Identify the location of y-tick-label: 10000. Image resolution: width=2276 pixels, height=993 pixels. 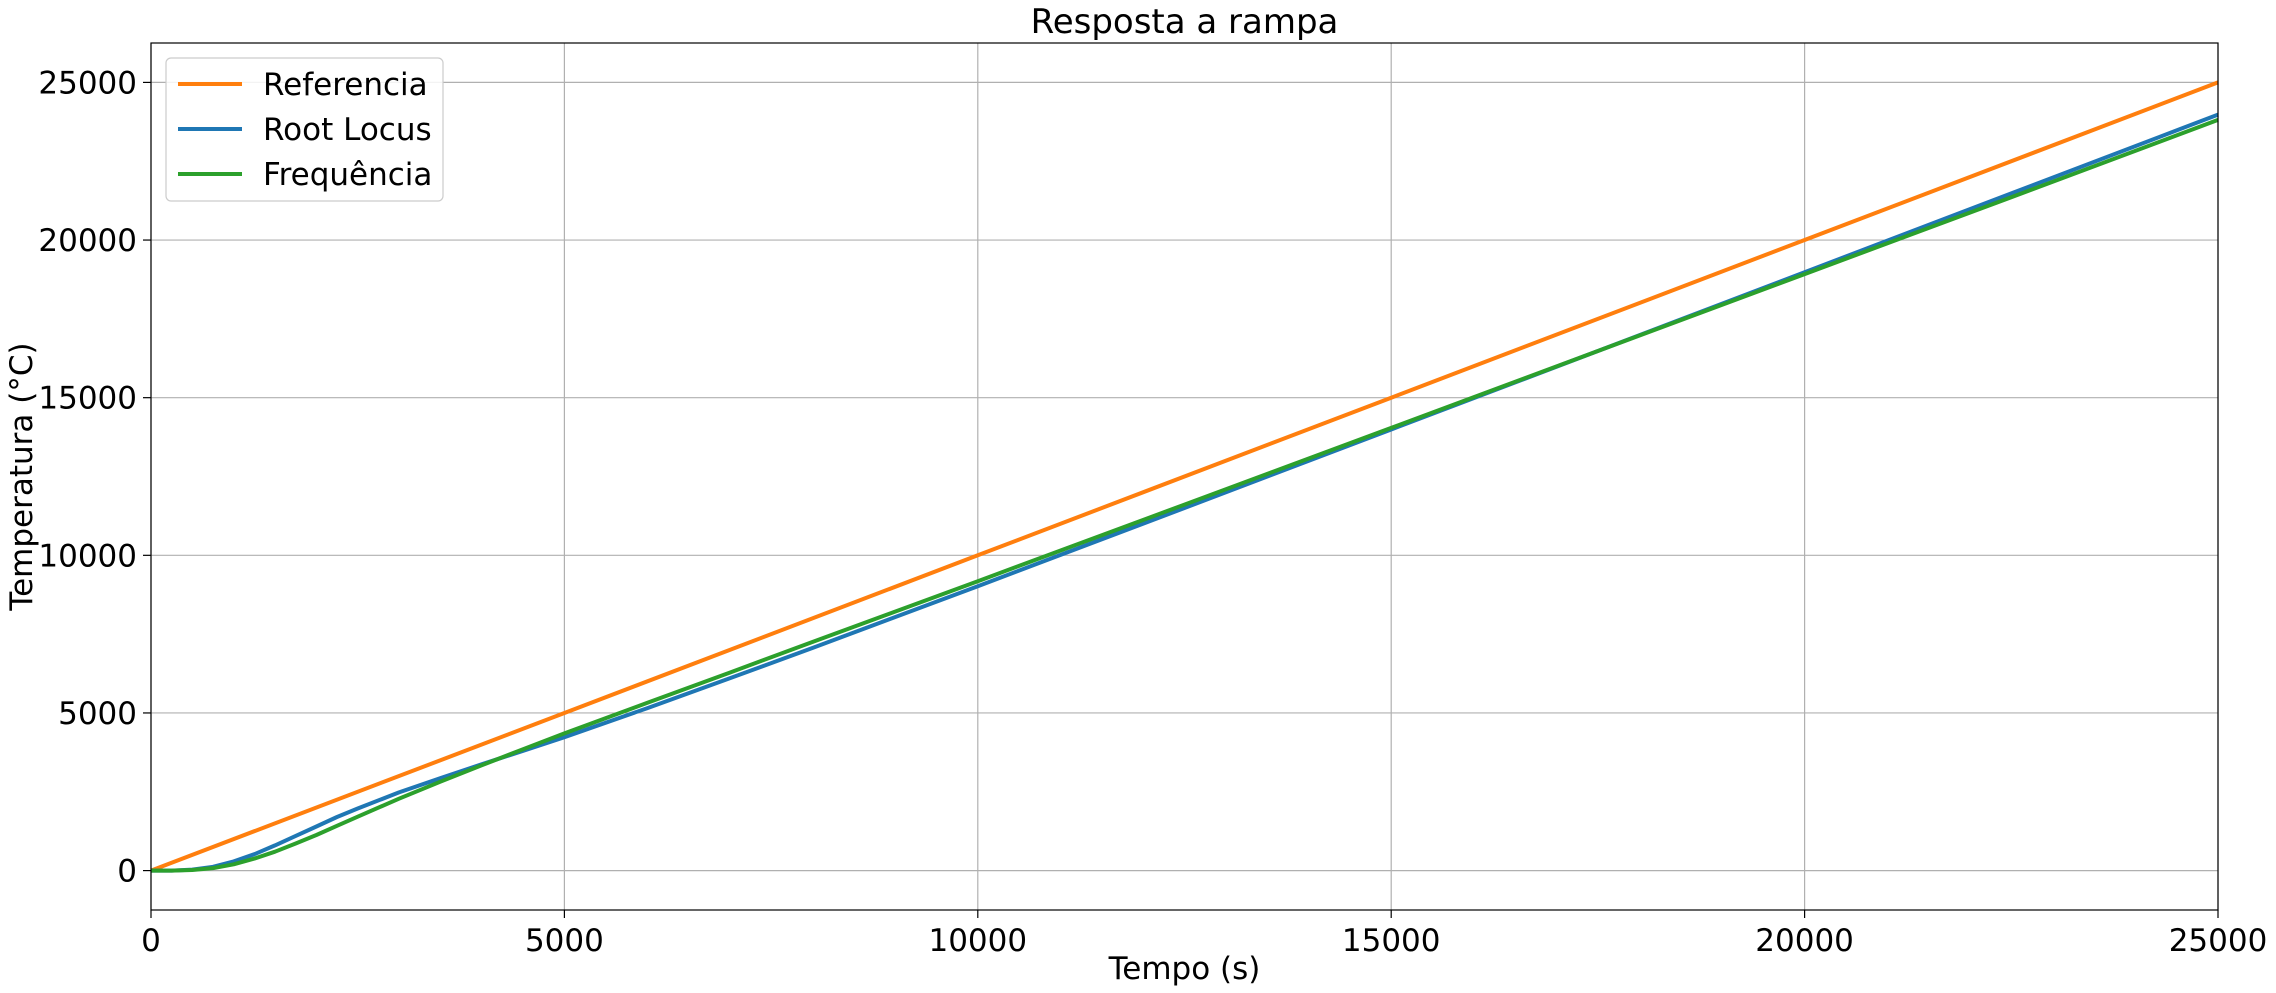
(87, 556).